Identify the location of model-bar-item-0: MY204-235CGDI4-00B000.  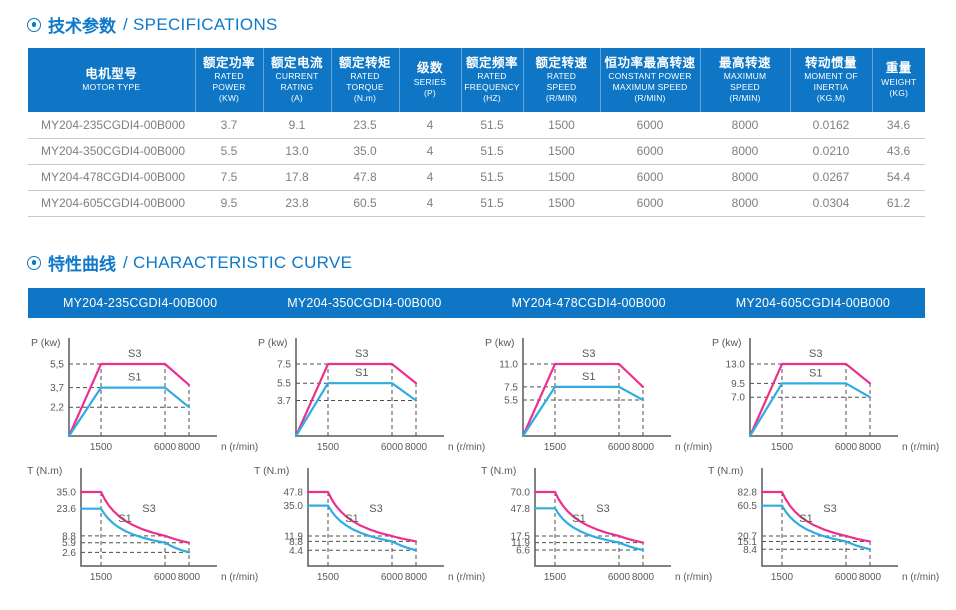
(140, 303).